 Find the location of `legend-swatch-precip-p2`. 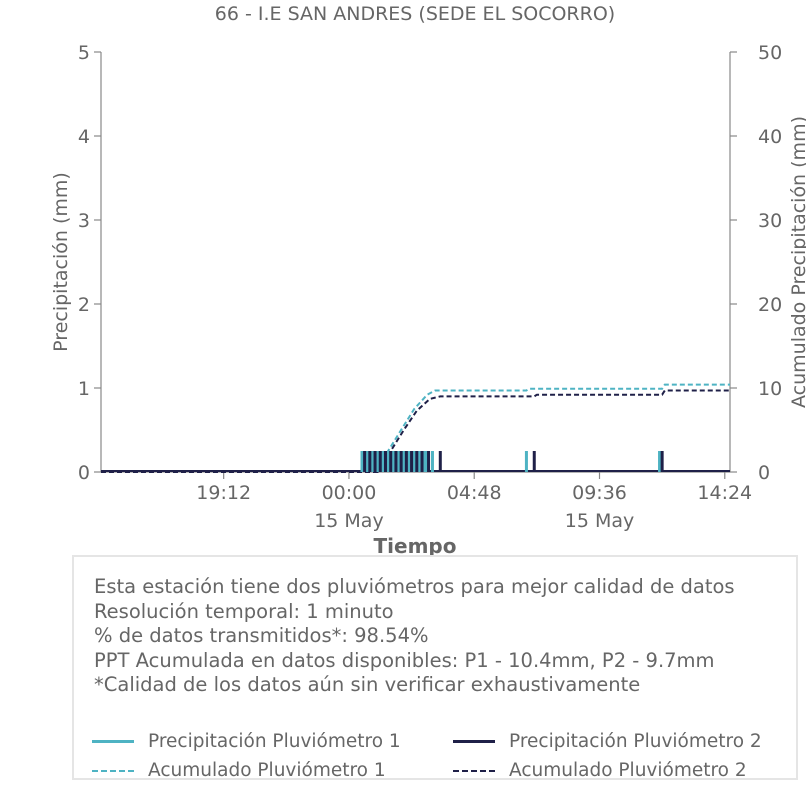

legend-swatch-precip-p2 is located at coordinates (474, 741).